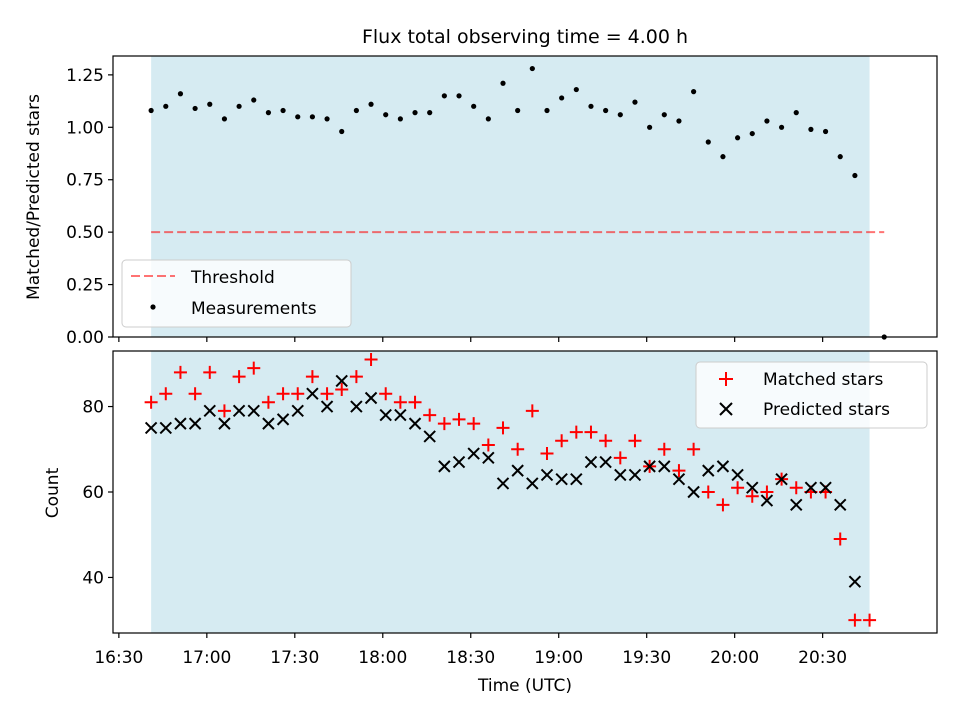 This screenshot has height=720, width=960. I want to click on legend-threshold-label: Threshold, so click(232, 278).